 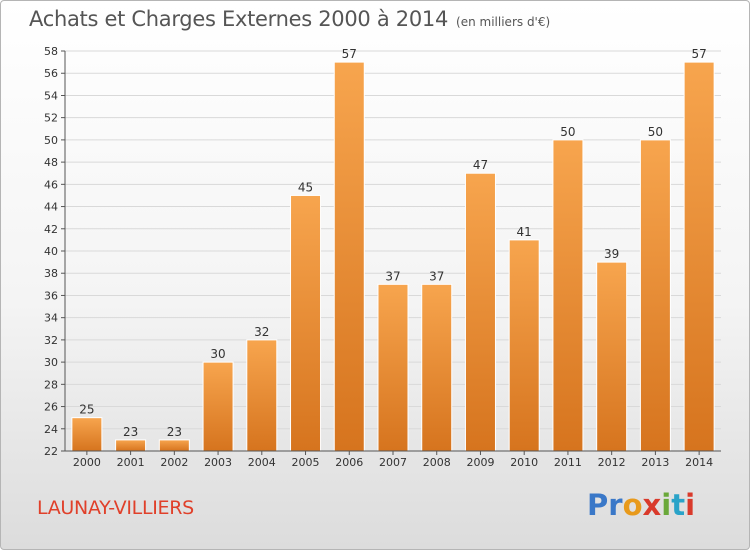 I want to click on y-tick-label: 46, so click(x=51, y=184).